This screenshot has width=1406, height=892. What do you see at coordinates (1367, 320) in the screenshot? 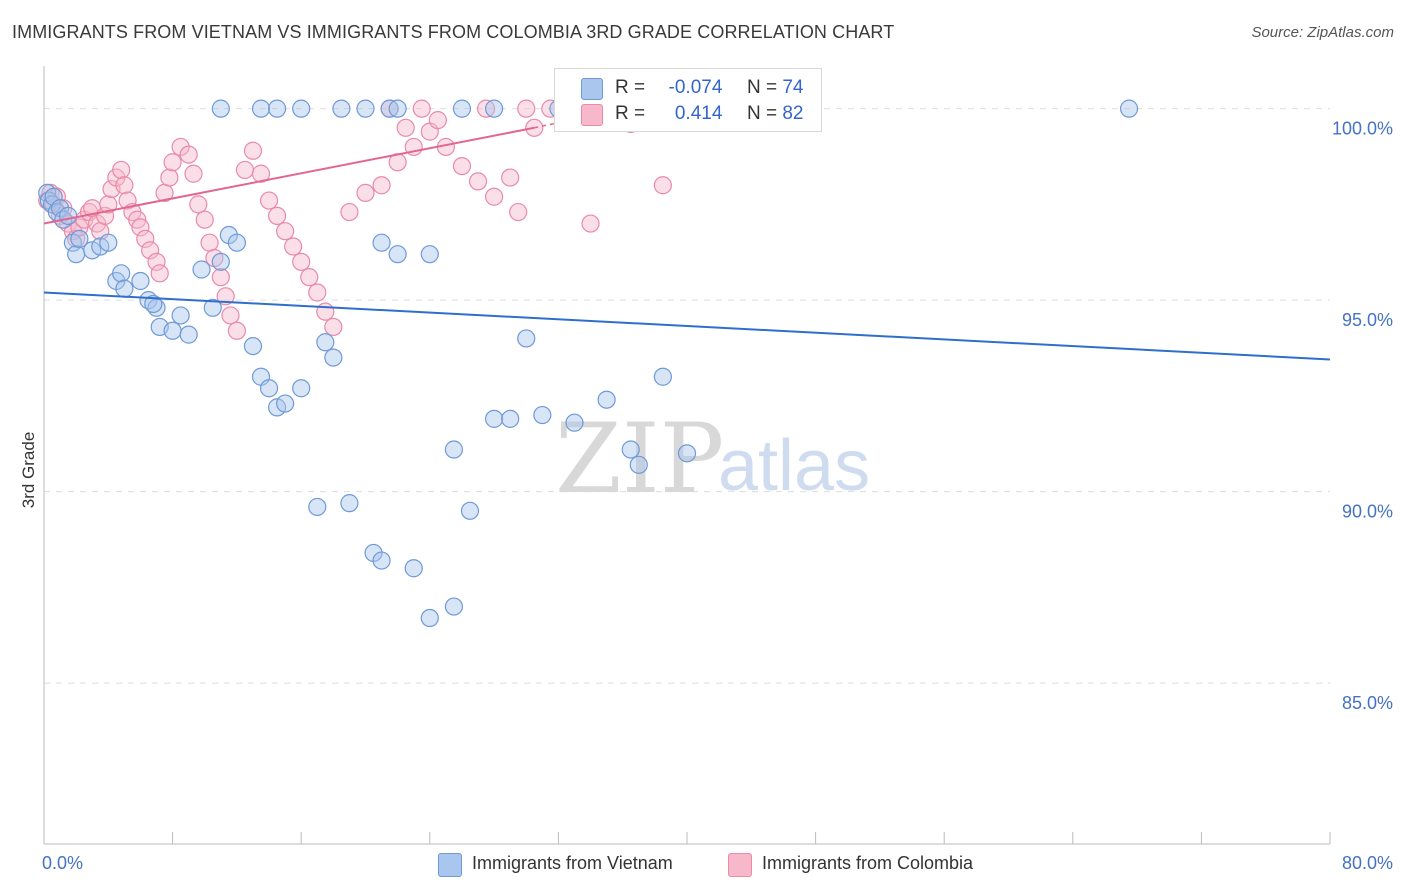
I see `y-tick-label: 95.0%` at bounding box center [1367, 320].